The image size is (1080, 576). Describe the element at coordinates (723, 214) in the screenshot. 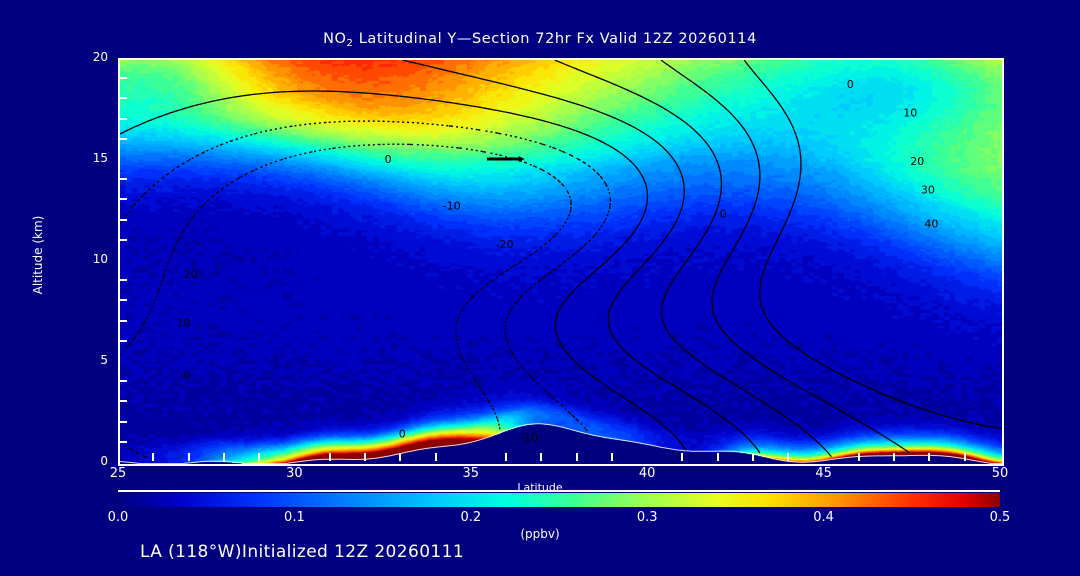

I see `contour-label-6: 0` at that location.